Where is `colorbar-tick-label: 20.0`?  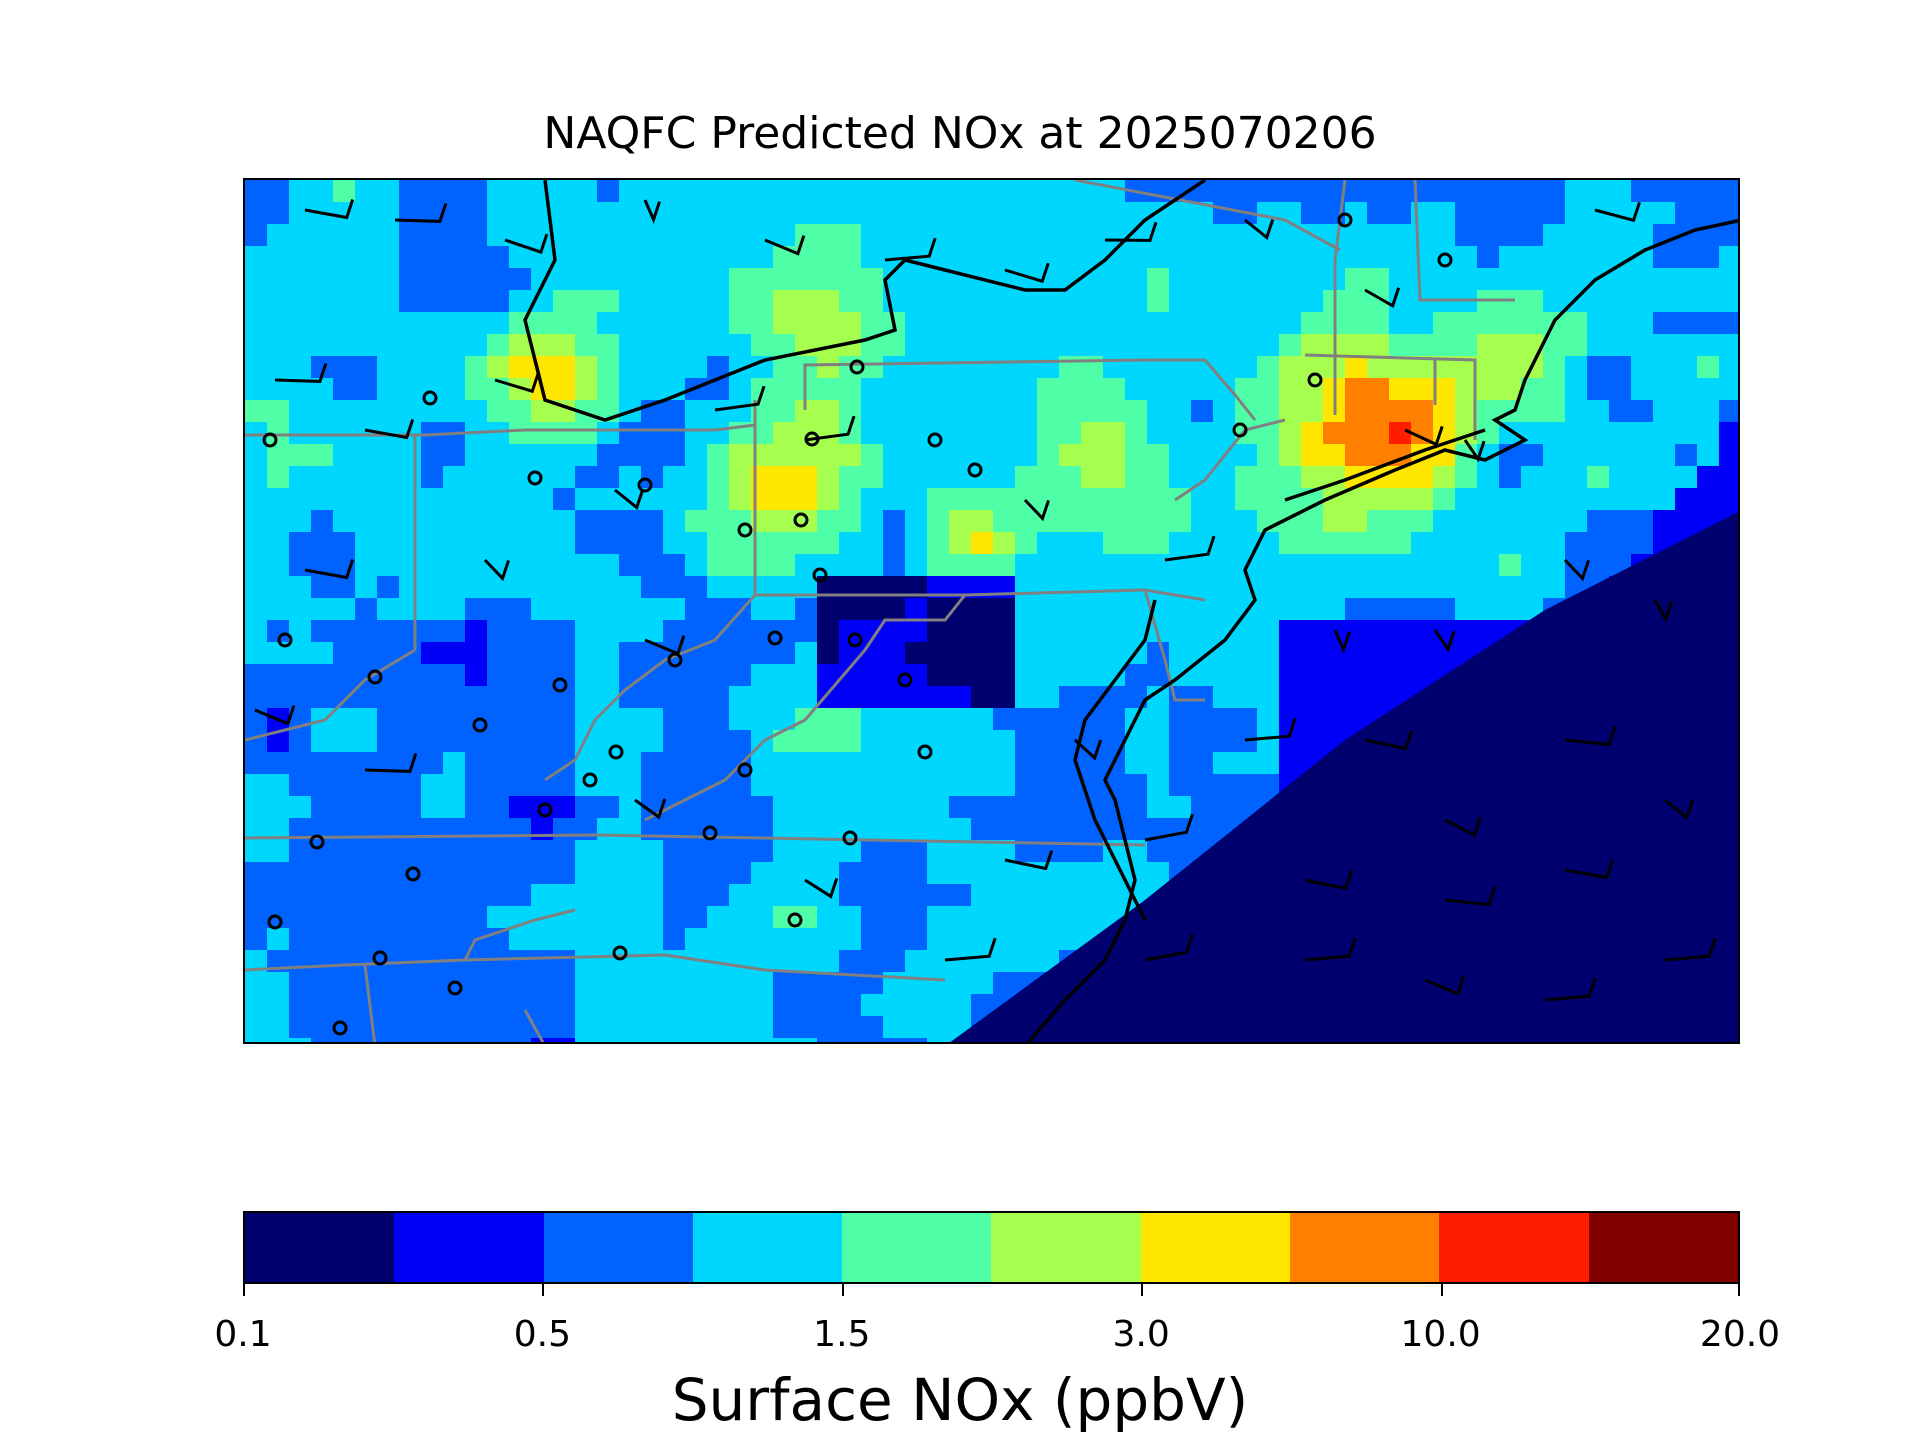 colorbar-tick-label: 20.0 is located at coordinates (1740, 1334).